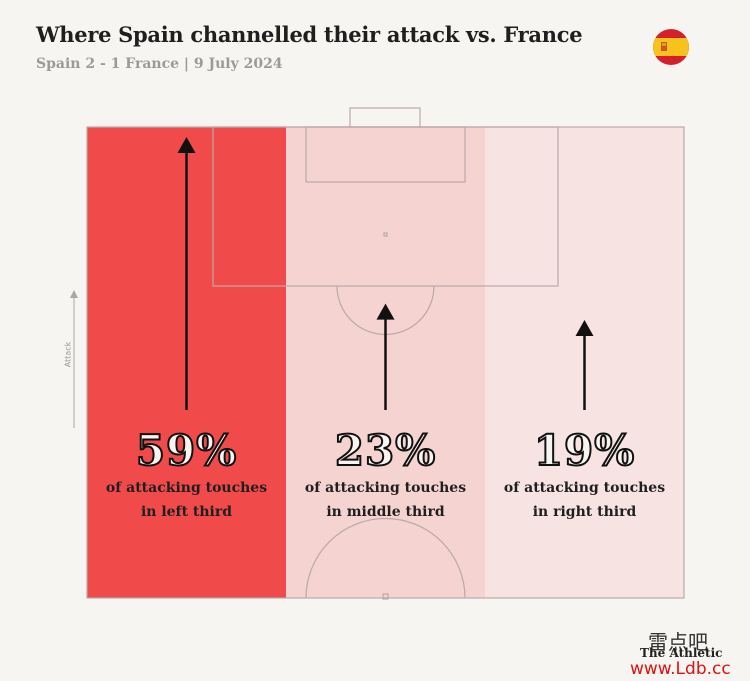 The image size is (750, 681). Describe the element at coordinates (385, 234) in the screenshot. I see `penalty-spot` at that location.